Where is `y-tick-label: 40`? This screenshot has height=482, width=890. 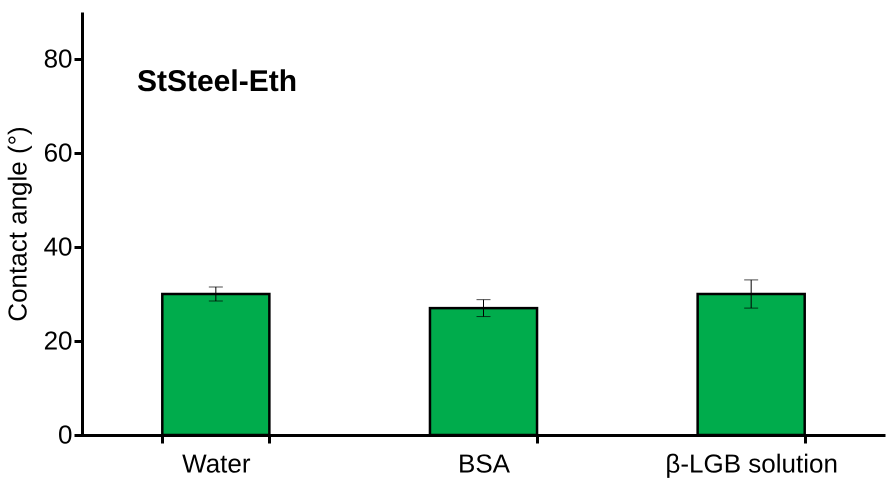
y-tick-label: 40 is located at coordinates (58, 247).